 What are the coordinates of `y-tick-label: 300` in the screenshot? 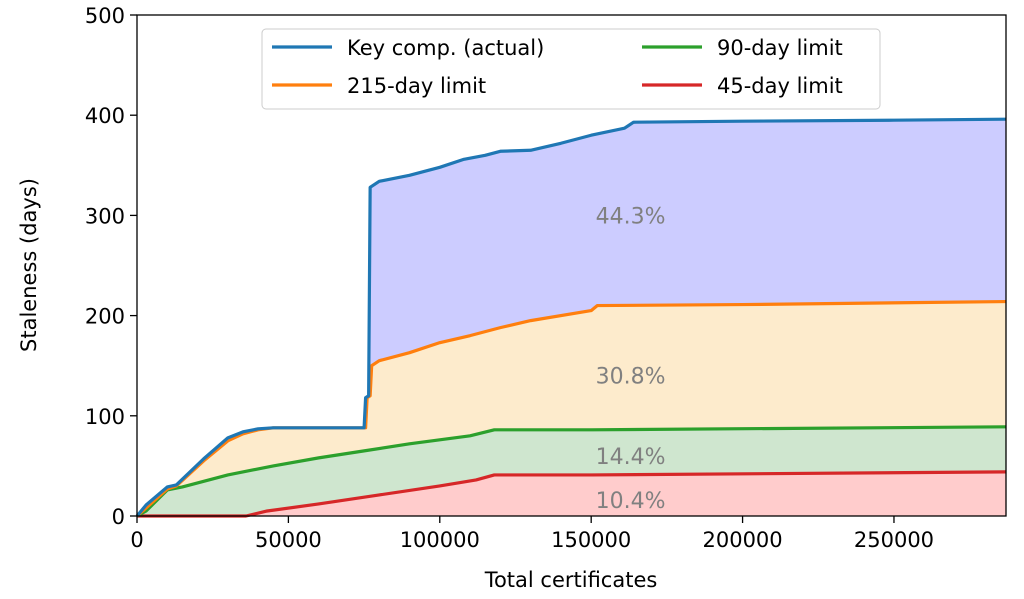 It's located at (105, 216).